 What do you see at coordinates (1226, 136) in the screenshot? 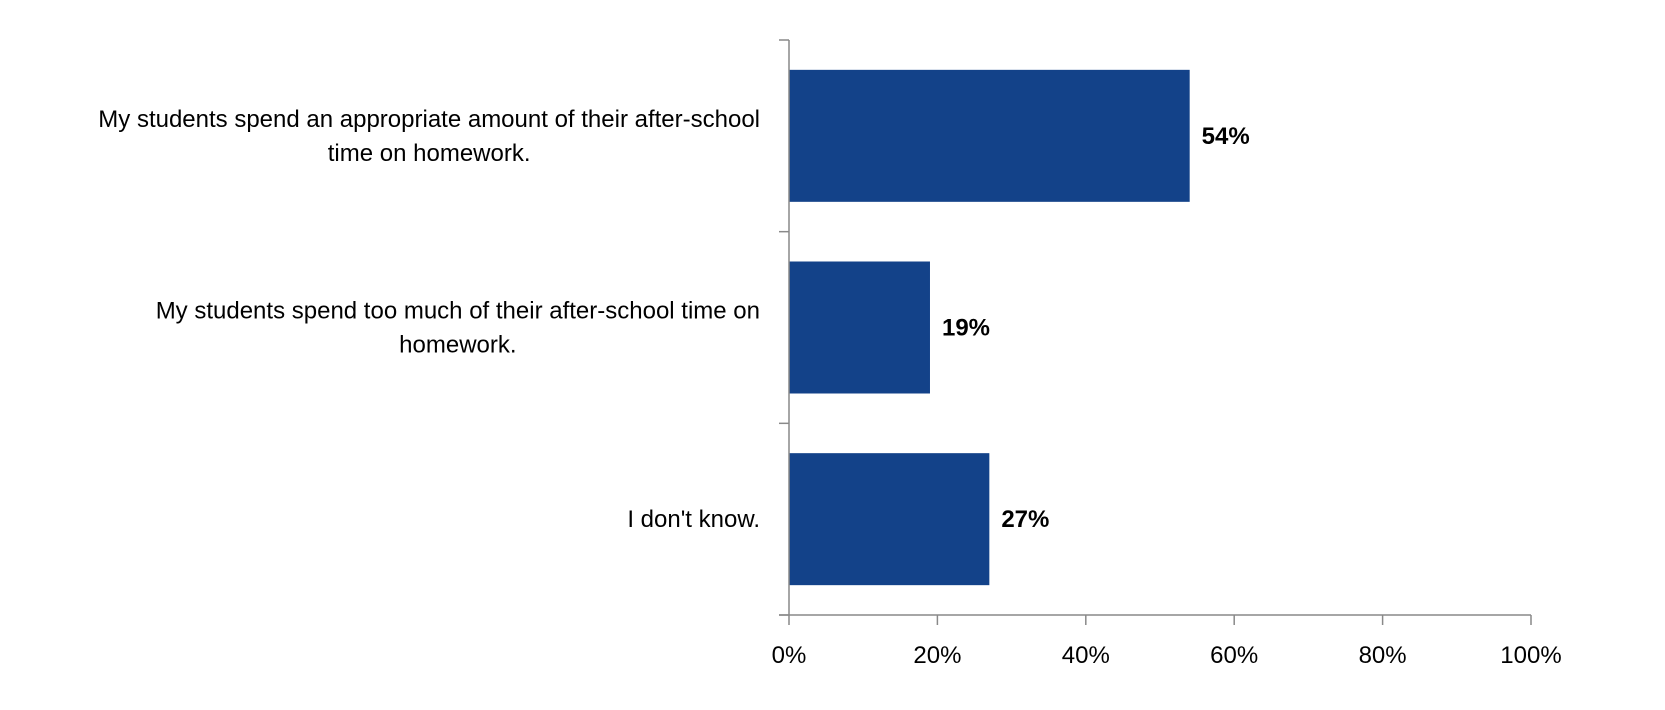
I see `data-label-0: 54%` at bounding box center [1226, 136].